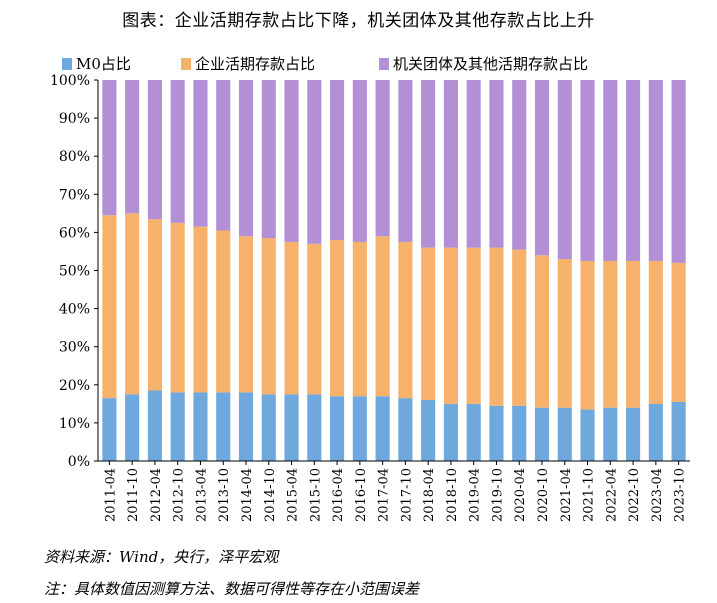 The height and width of the screenshot is (603, 717). Describe the element at coordinates (133, 495) in the screenshot. I see `x-tick-label: 2011-10` at that location.